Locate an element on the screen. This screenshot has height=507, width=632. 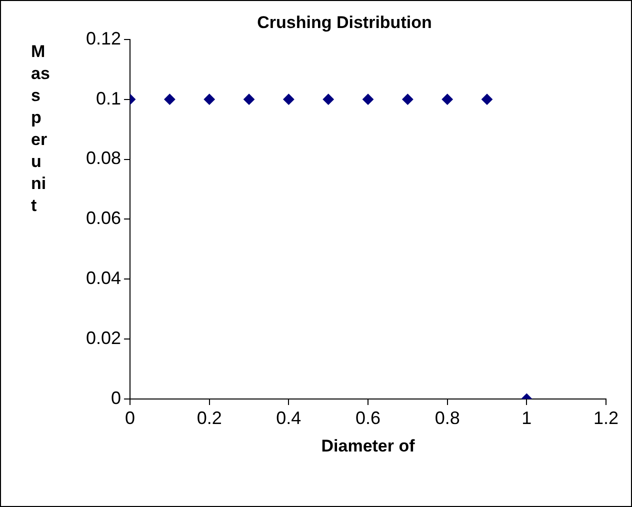
x-tick-label: 0 is located at coordinates (130, 418).